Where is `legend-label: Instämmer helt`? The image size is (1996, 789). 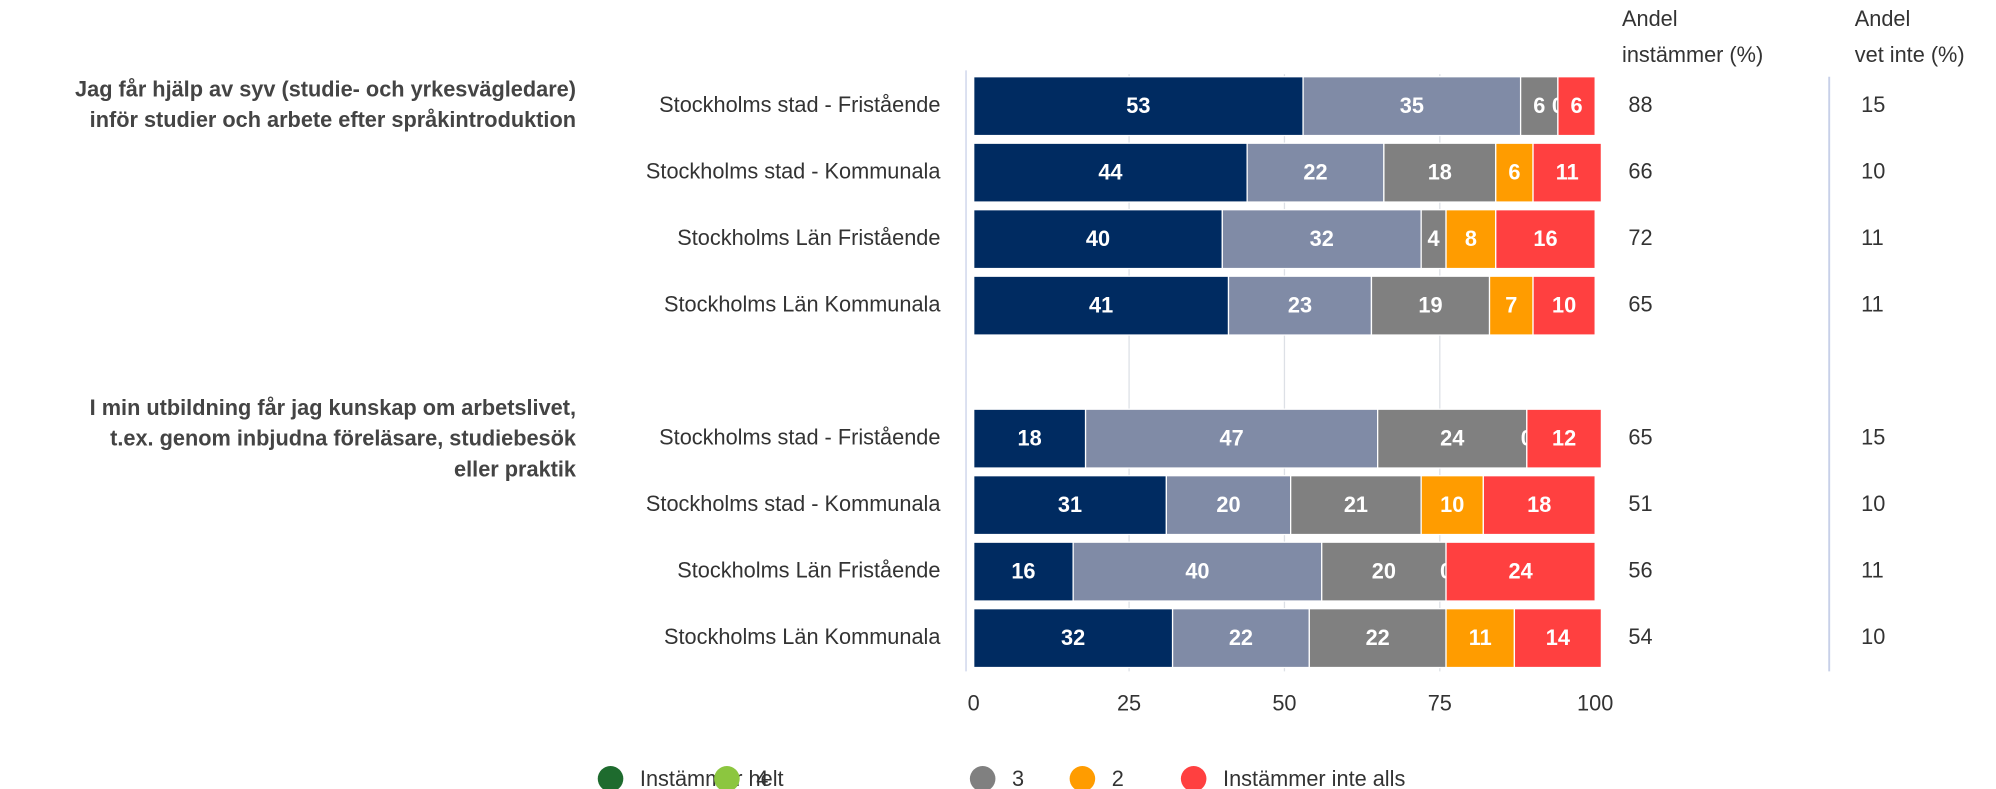
legend-label: Instämmer helt is located at coordinates (712, 777).